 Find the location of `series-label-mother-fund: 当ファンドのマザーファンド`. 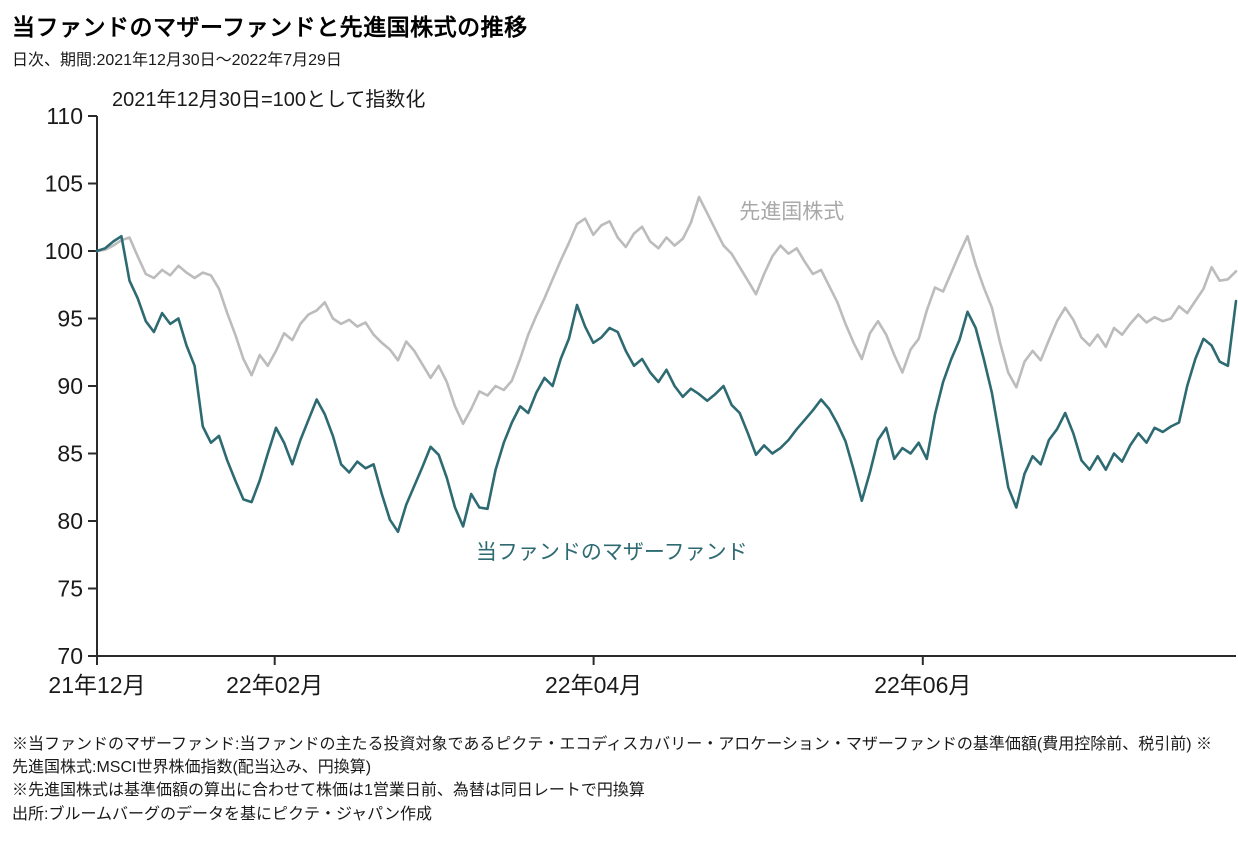

series-label-mother-fund: 当ファンドのマザーファンド is located at coordinates (612, 552).